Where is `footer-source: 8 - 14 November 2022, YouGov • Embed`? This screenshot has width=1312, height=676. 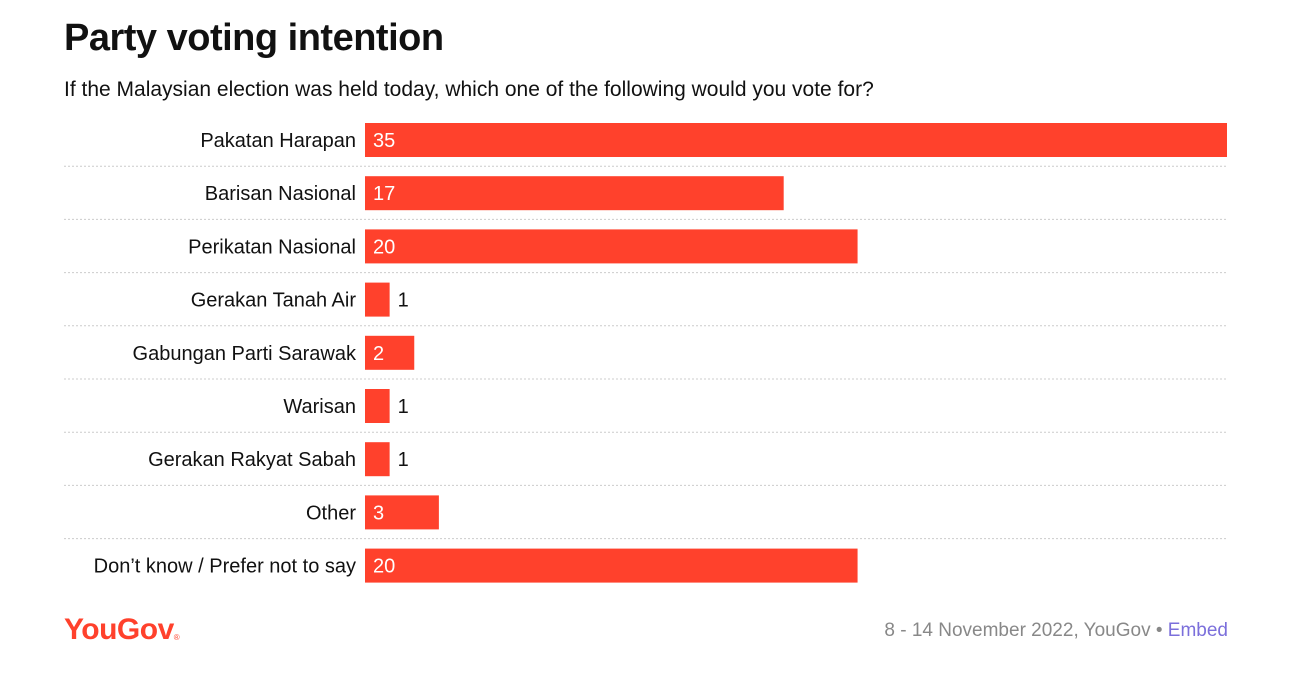
footer-source: 8 - 14 November 2022, YouGov • Embed is located at coordinates (1056, 631).